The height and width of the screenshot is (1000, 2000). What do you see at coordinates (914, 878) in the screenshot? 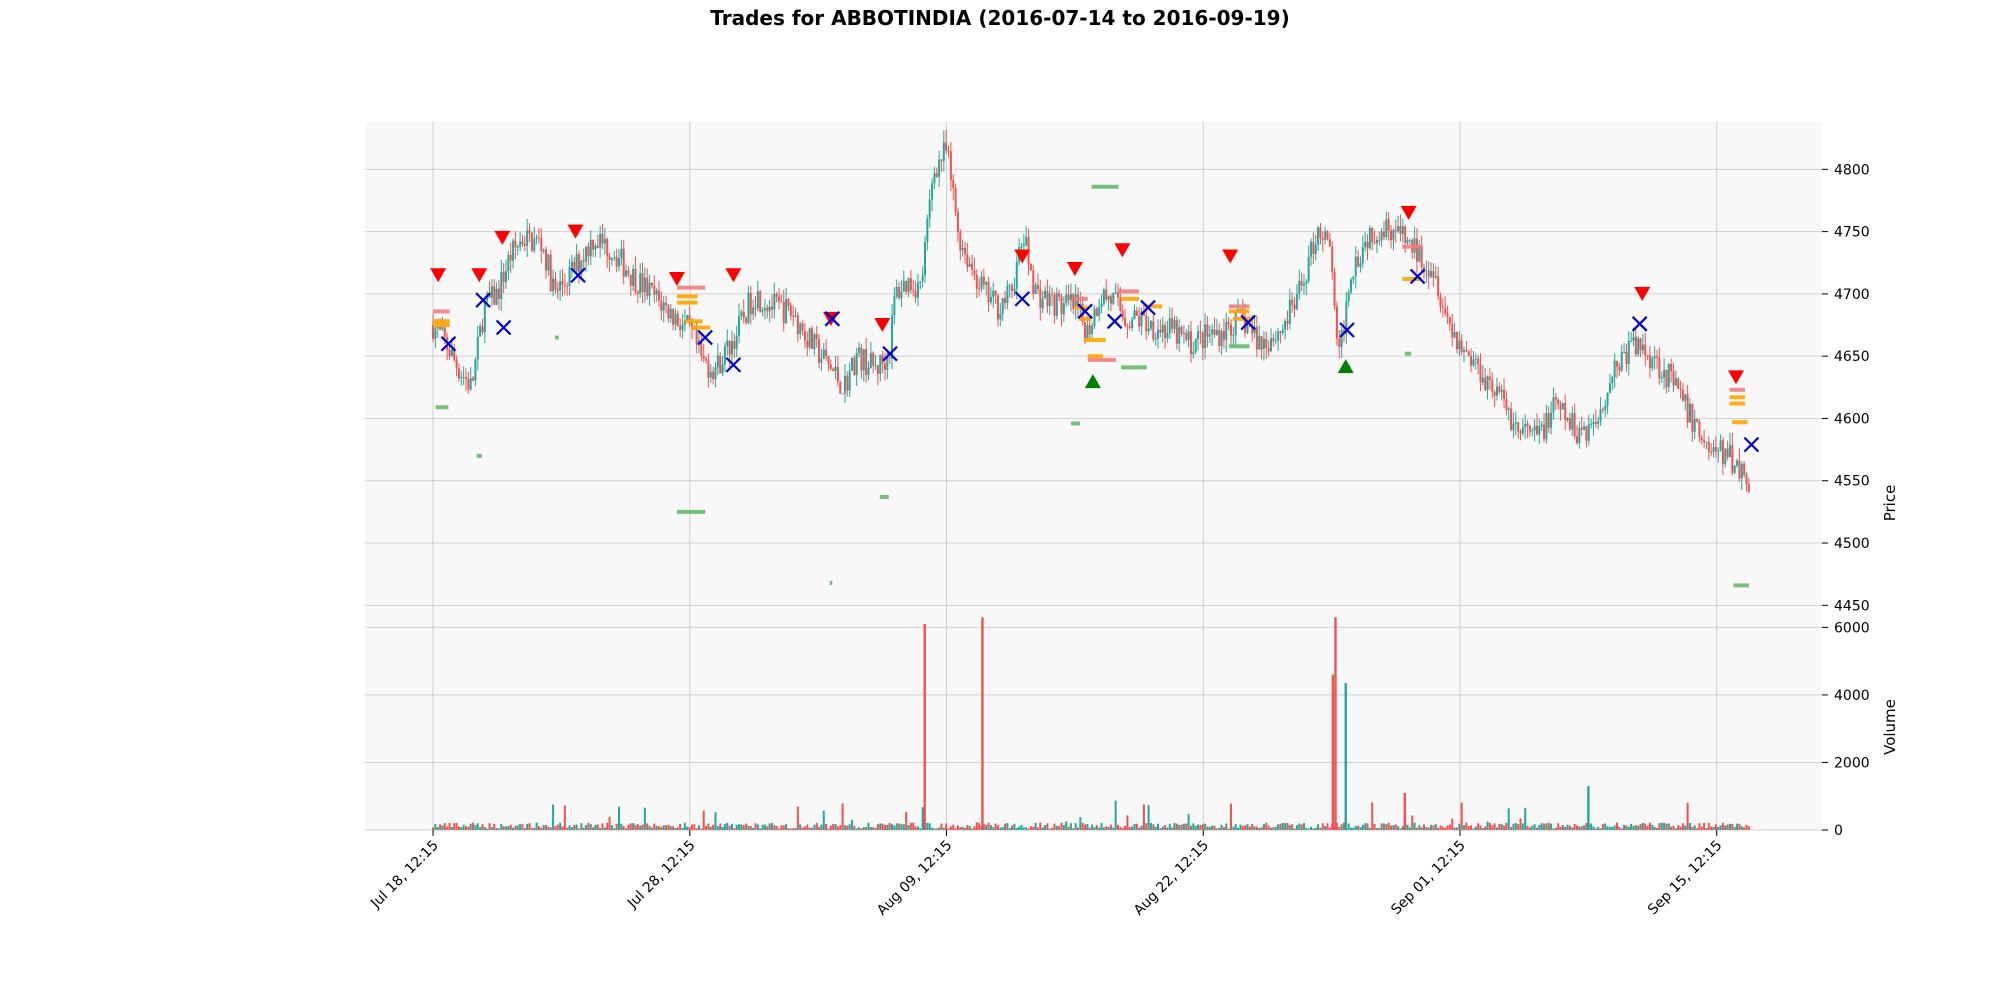
I see `x-tick-label: Aug 09, 12:15` at bounding box center [914, 878].